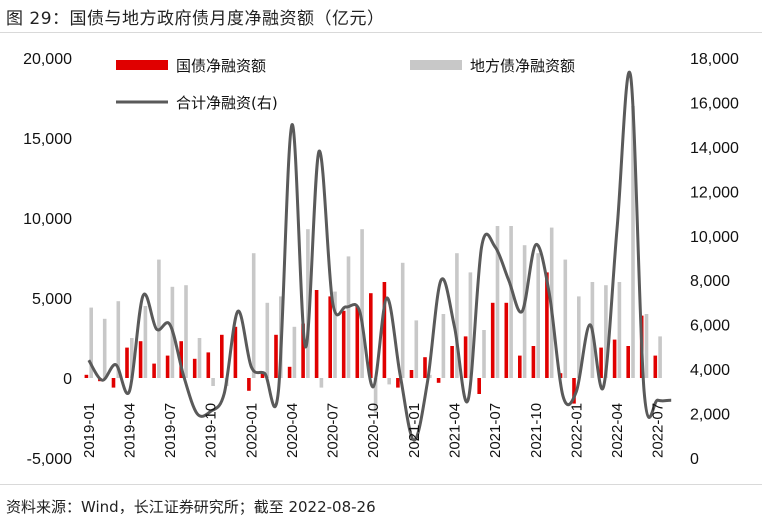 Image resolution: width=762 pixels, height=525 pixels. I want to click on figure-title: 图 29：国债与地方政府债月度净融资额（亿元）, so click(195, 19).